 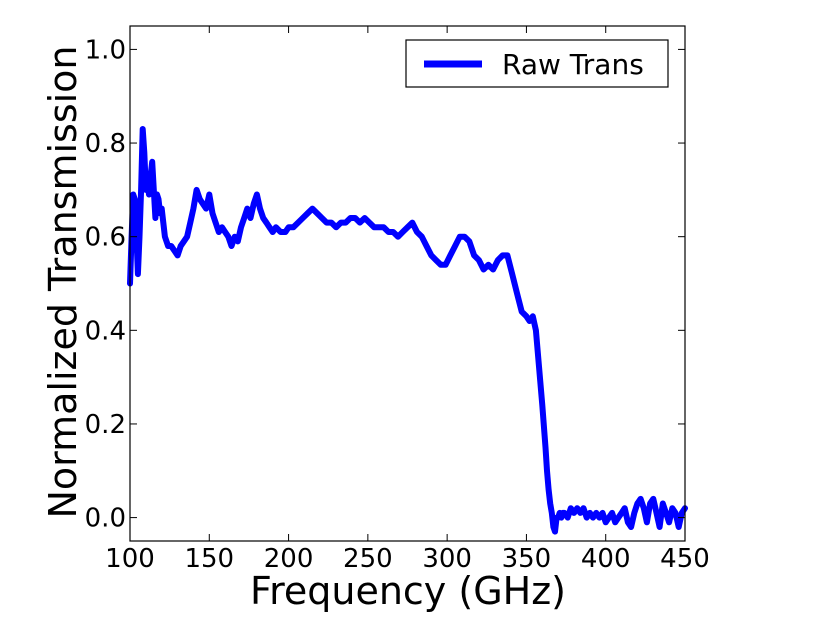 I want to click on x-axis-title: Frequency (GHz), so click(x=408, y=591).